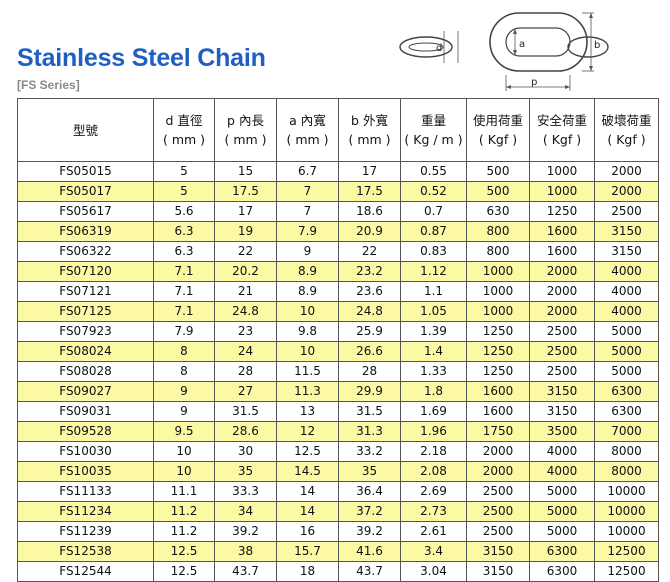 The height and width of the screenshot is (582, 670). What do you see at coordinates (85, 371) in the screenshot?
I see `model-cell: FS08028` at bounding box center [85, 371].